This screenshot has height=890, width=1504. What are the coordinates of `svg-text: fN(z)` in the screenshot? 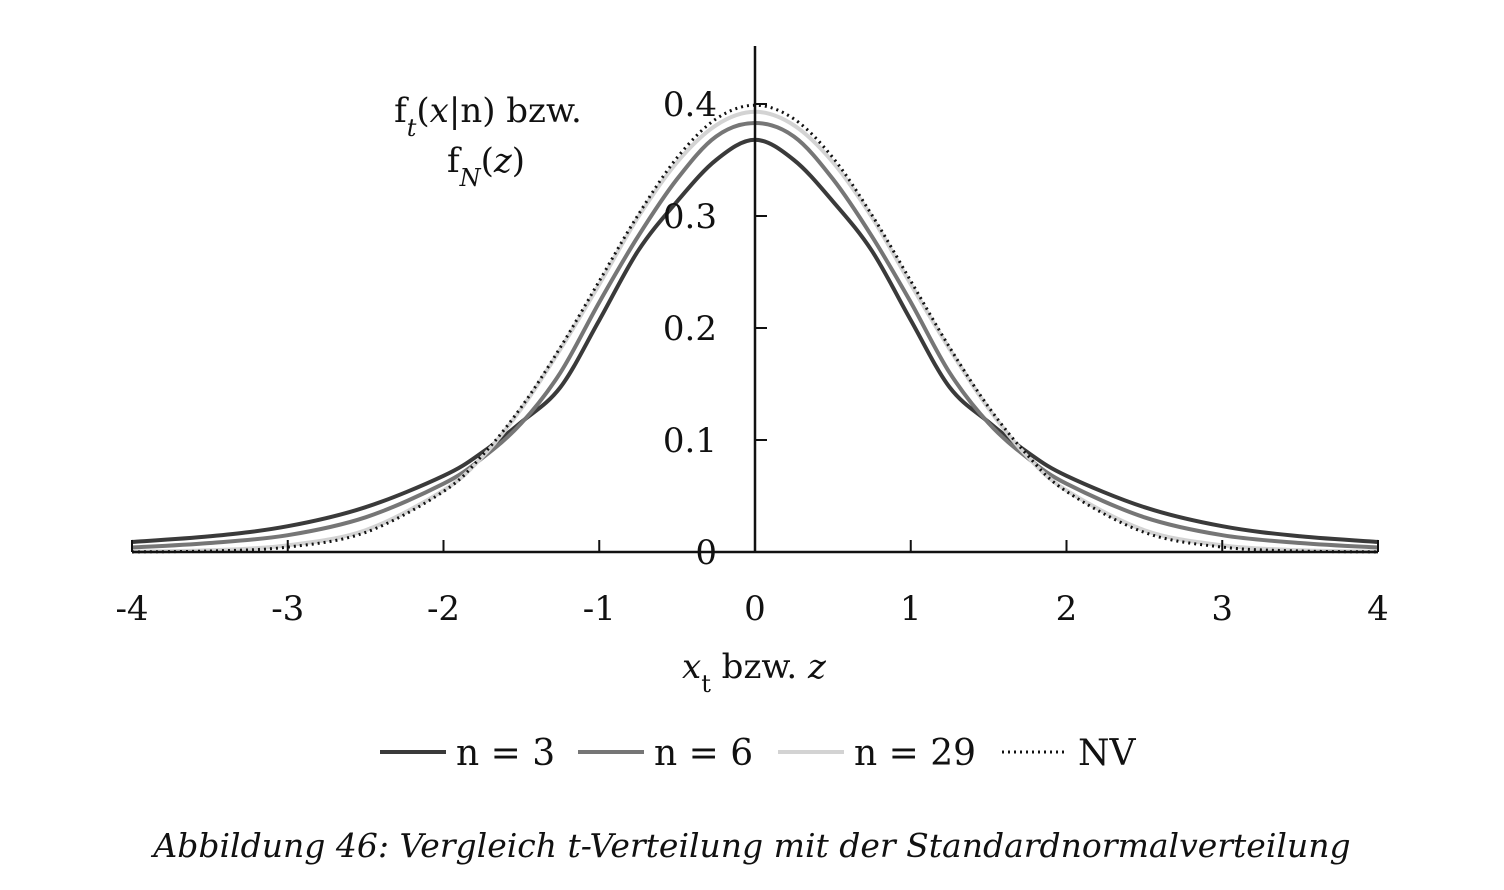 It's located at (486, 166).